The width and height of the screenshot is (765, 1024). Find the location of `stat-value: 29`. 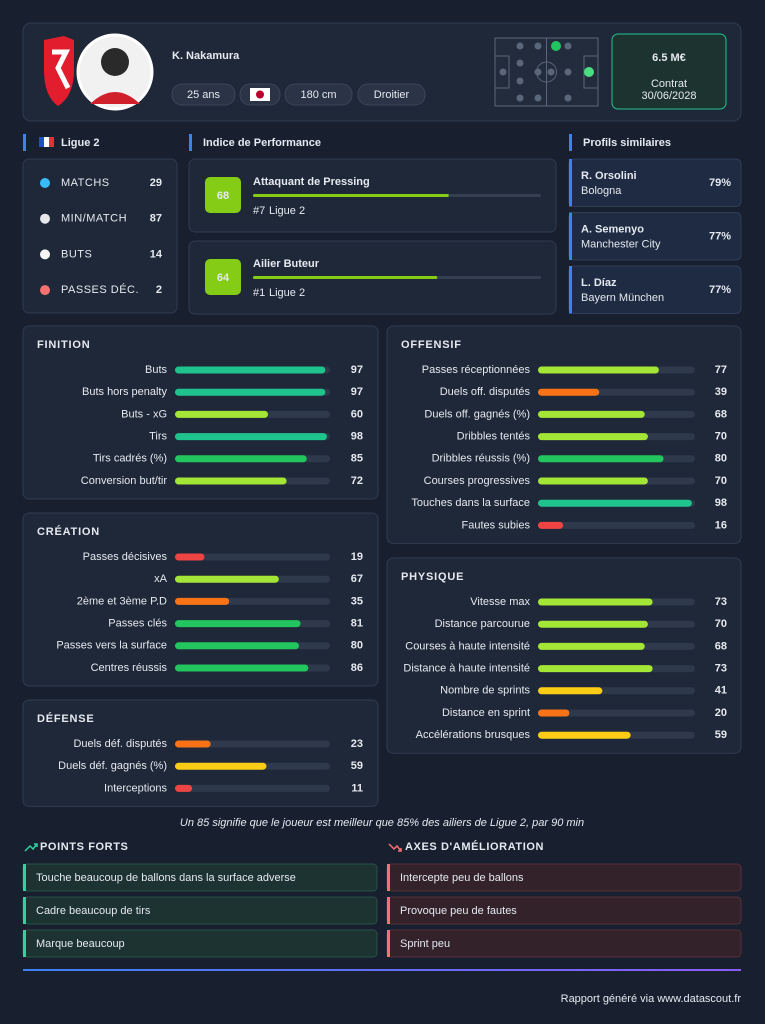

stat-value: 29 is located at coordinates (156, 183).